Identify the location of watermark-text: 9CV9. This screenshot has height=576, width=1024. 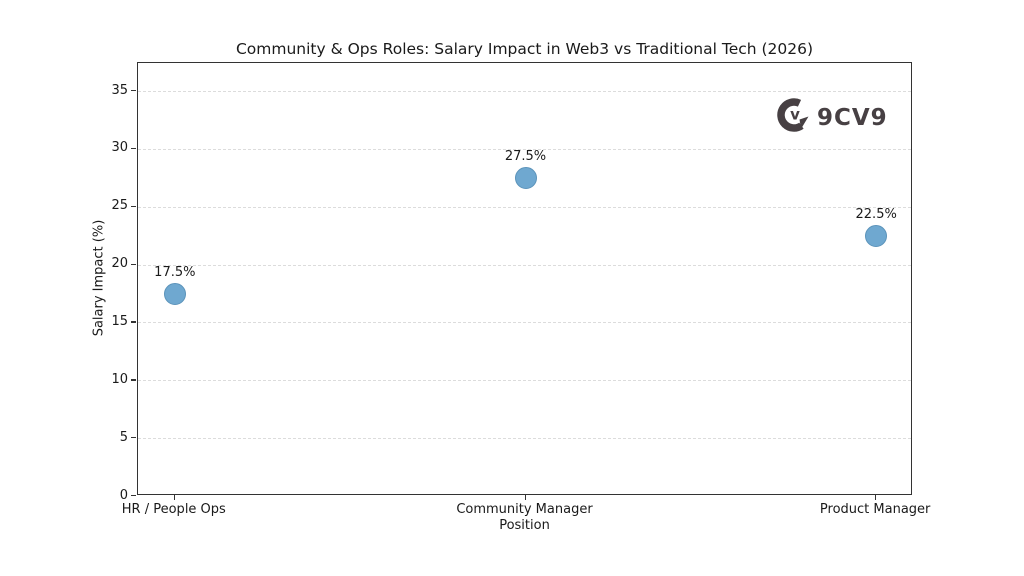
(852, 118).